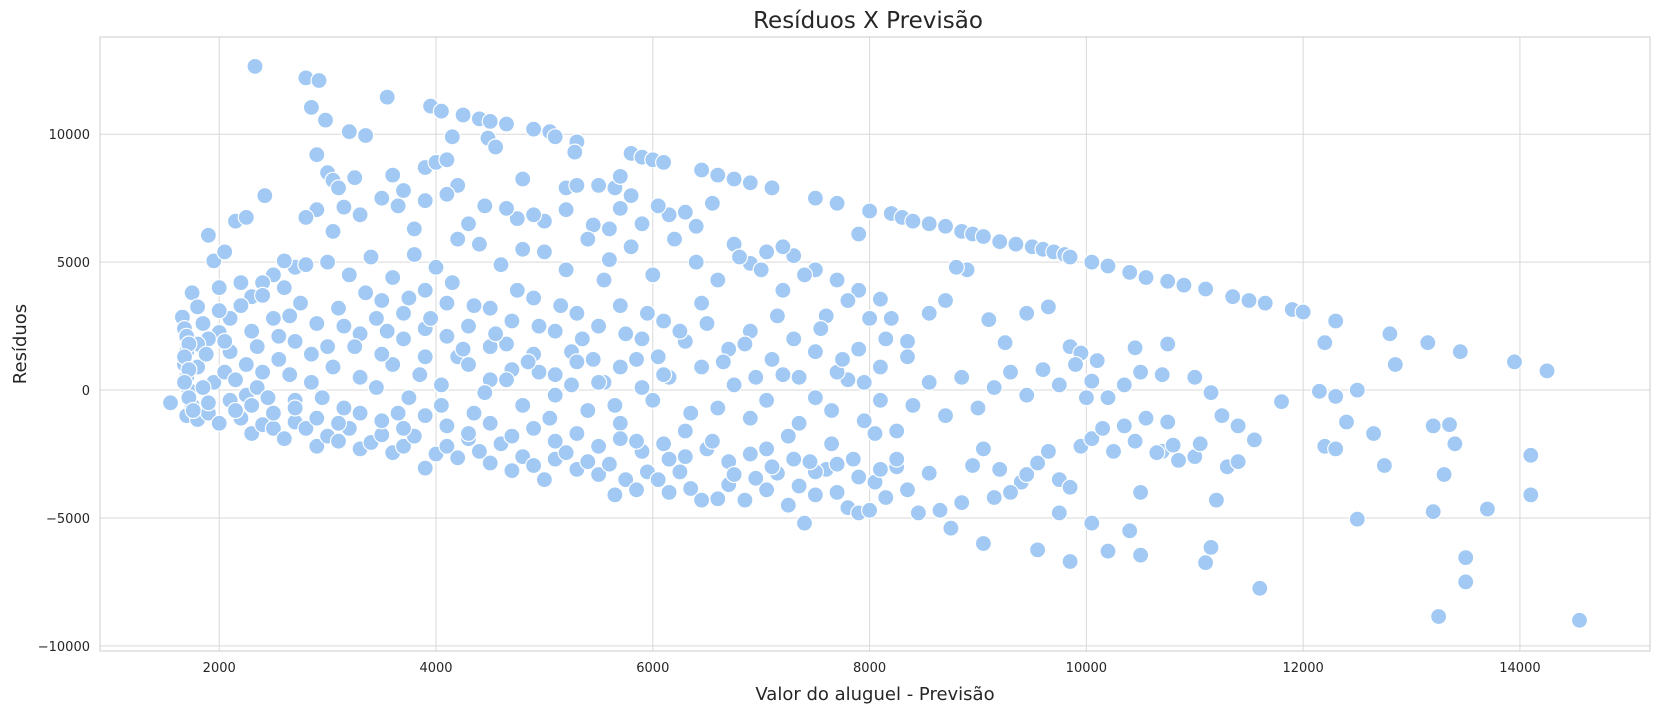 The image size is (1659, 711). Describe the element at coordinates (219, 668) in the screenshot. I see `x-tick-label: 2000` at that location.